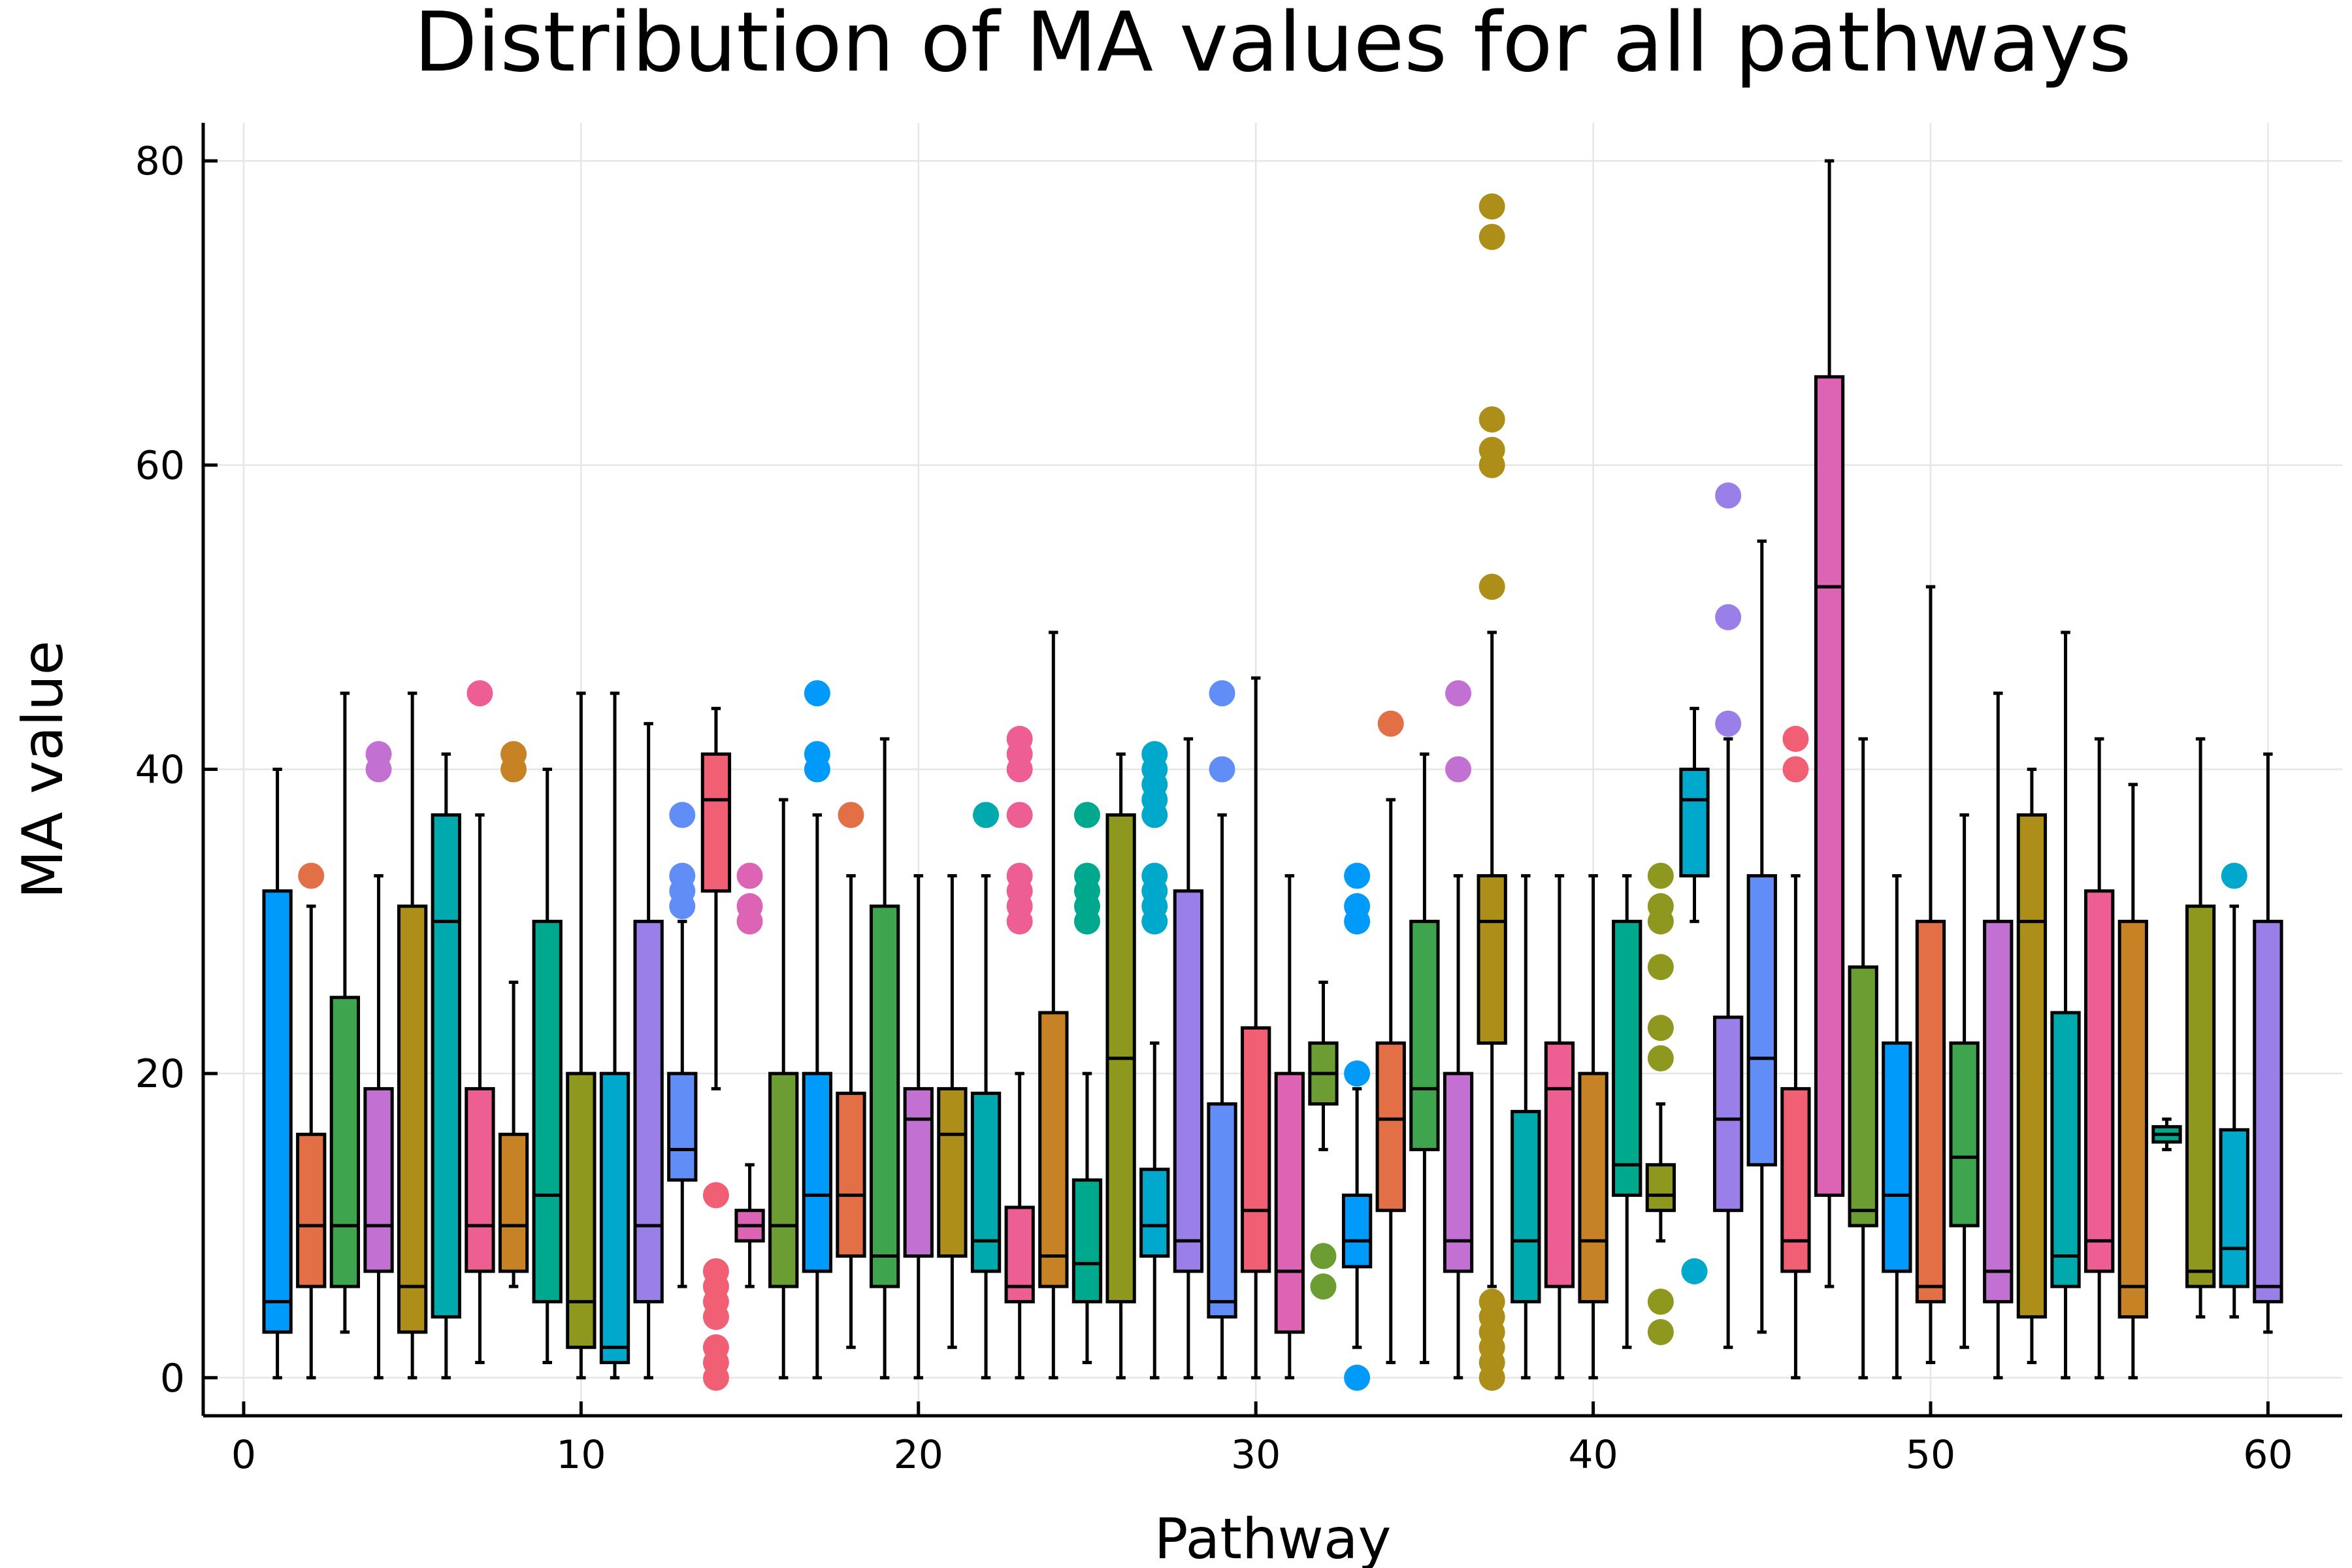  I want to click on y-tick-label: 80, so click(160, 161).